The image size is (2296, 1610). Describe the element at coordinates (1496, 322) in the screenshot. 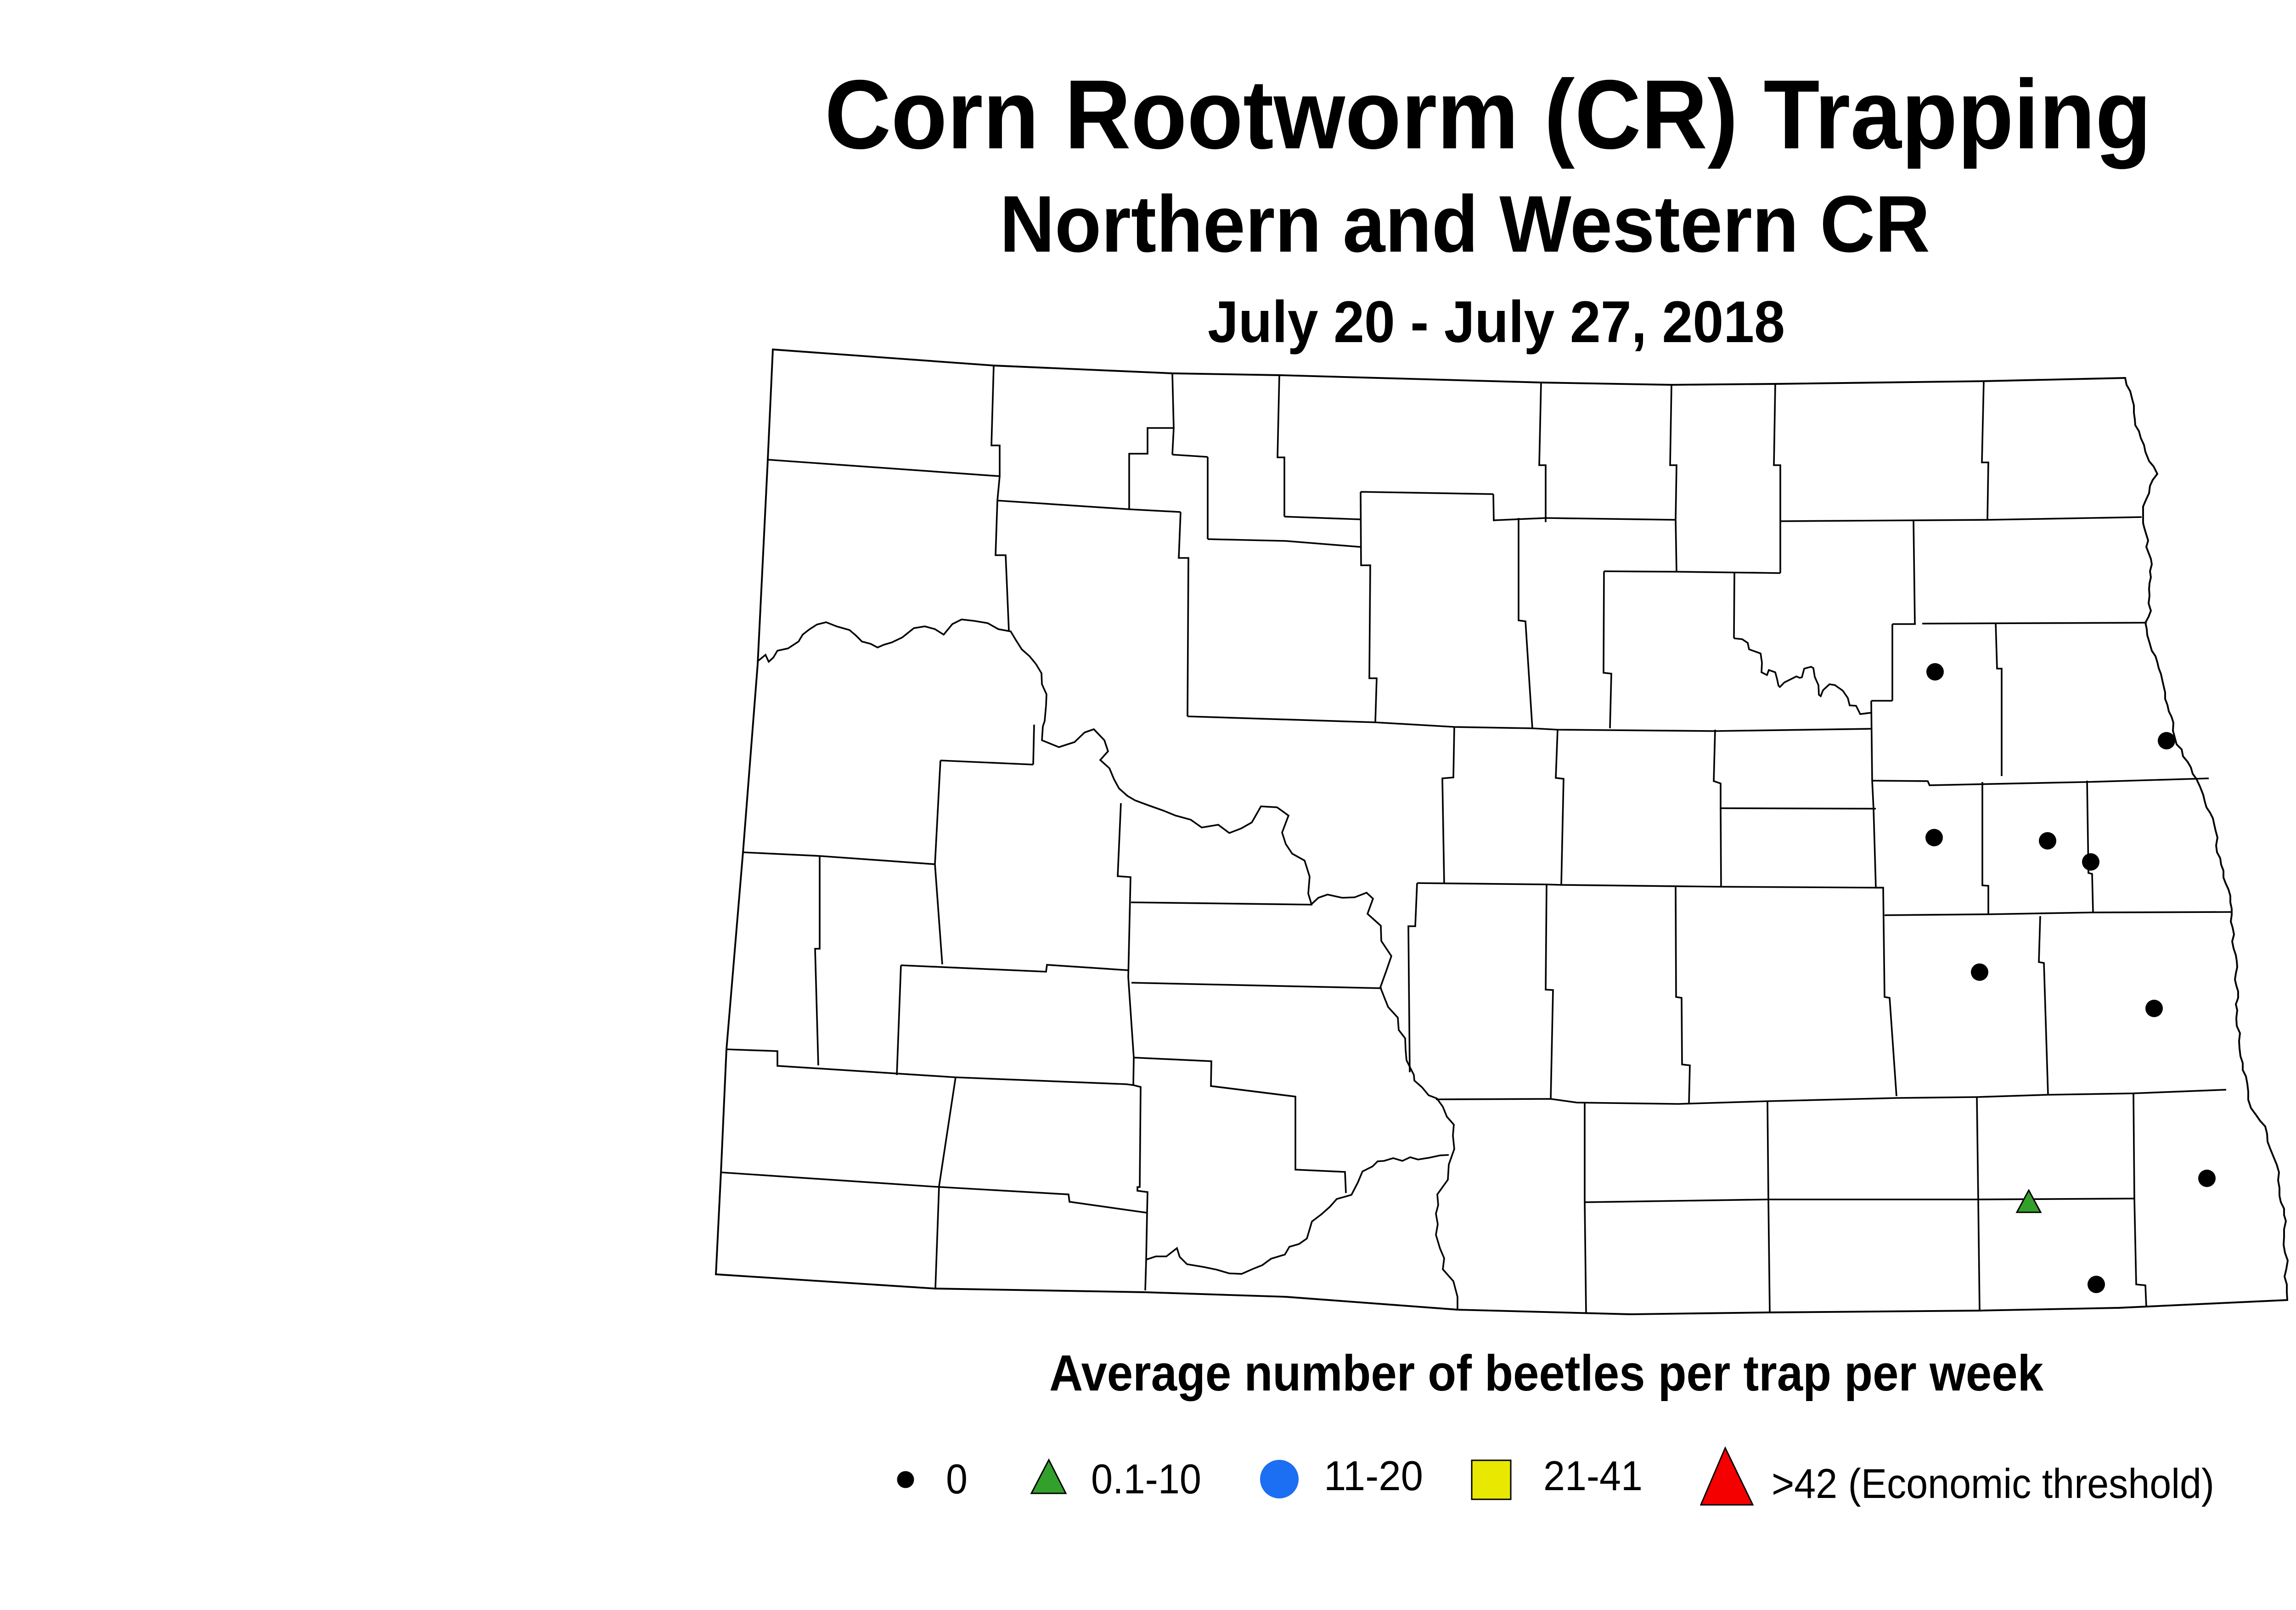

I see `svg-text: July 20 - July 27, 2018` at that location.